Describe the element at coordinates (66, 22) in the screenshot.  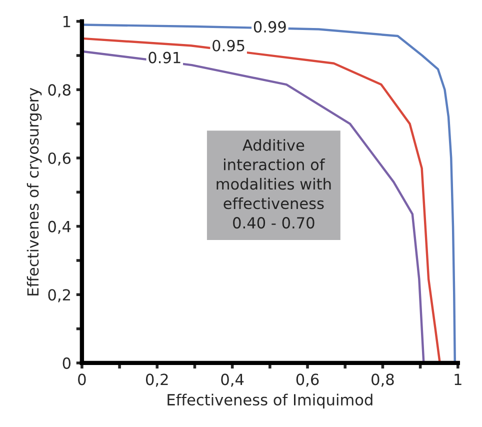
I see `y-tick-label: 1` at that location.